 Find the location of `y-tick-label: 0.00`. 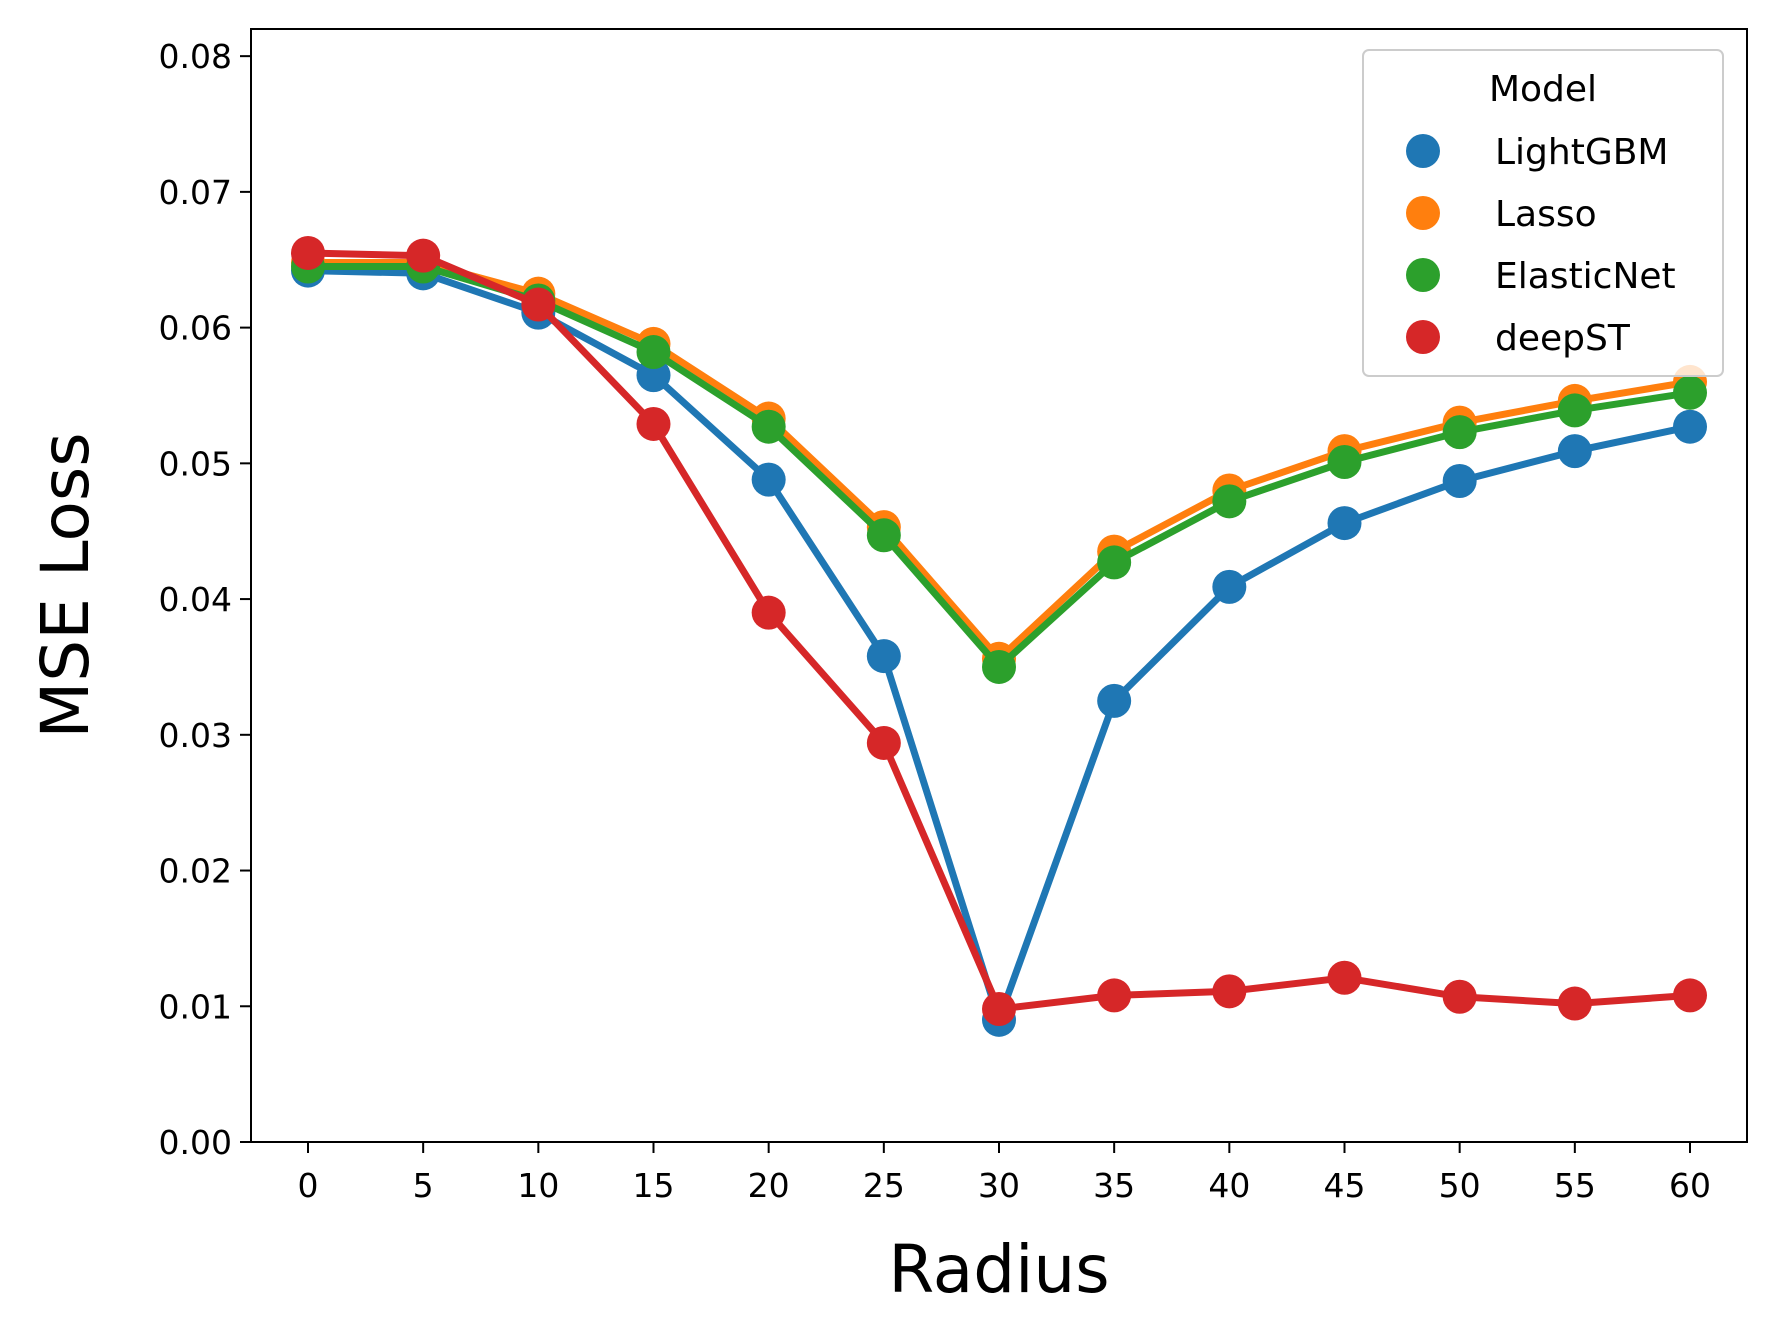

y-tick-label: 0.00 is located at coordinates (195, 1142).